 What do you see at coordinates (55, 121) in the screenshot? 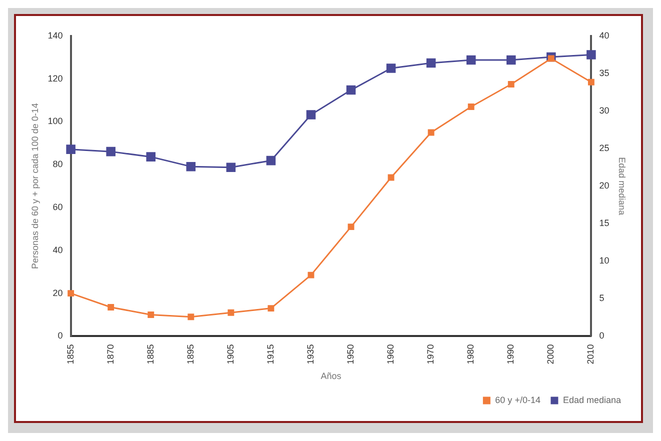
I see `y-tick-label: 100` at bounding box center [55, 121].